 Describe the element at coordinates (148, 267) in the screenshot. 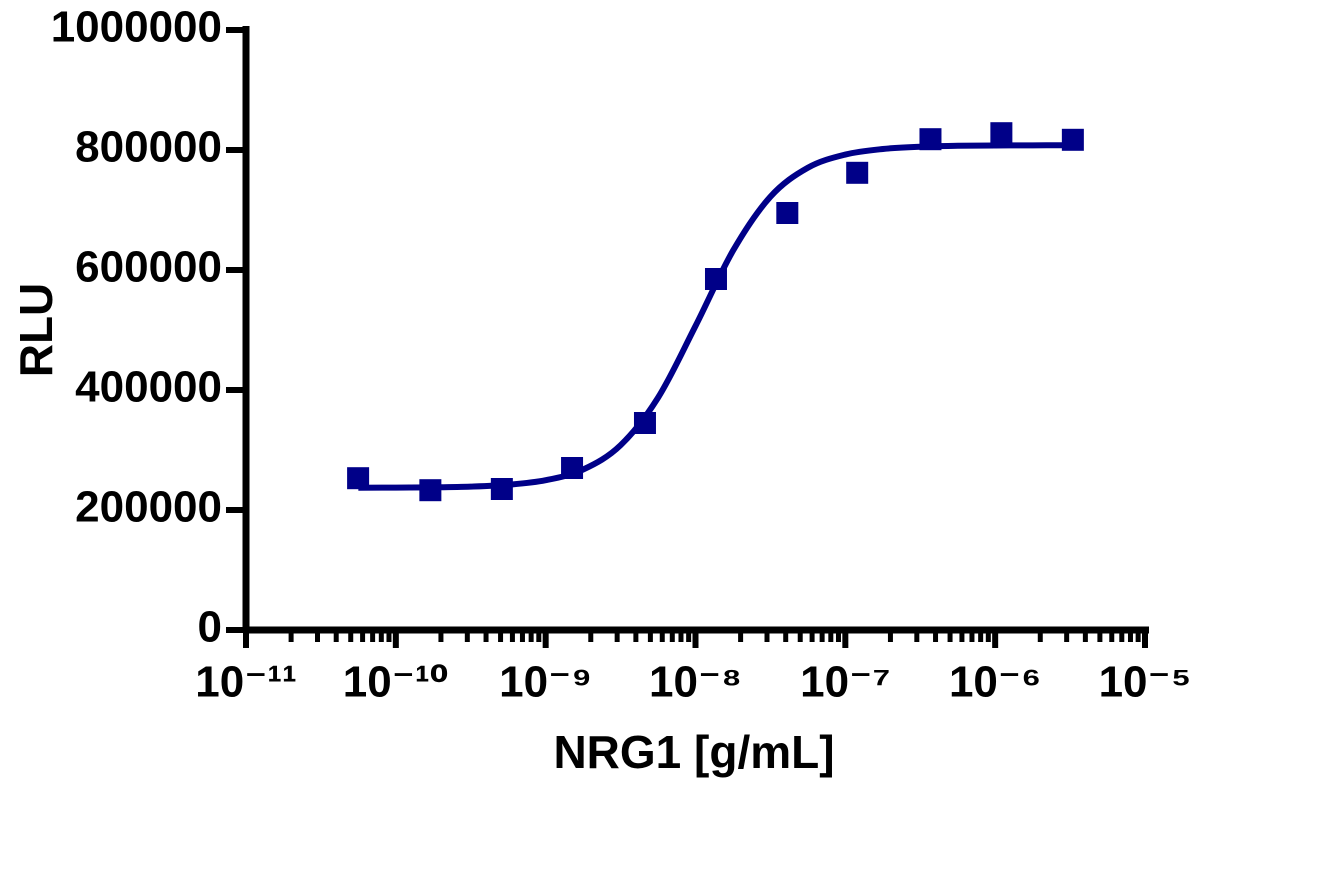

I see `y-tick-label: 600000` at that location.